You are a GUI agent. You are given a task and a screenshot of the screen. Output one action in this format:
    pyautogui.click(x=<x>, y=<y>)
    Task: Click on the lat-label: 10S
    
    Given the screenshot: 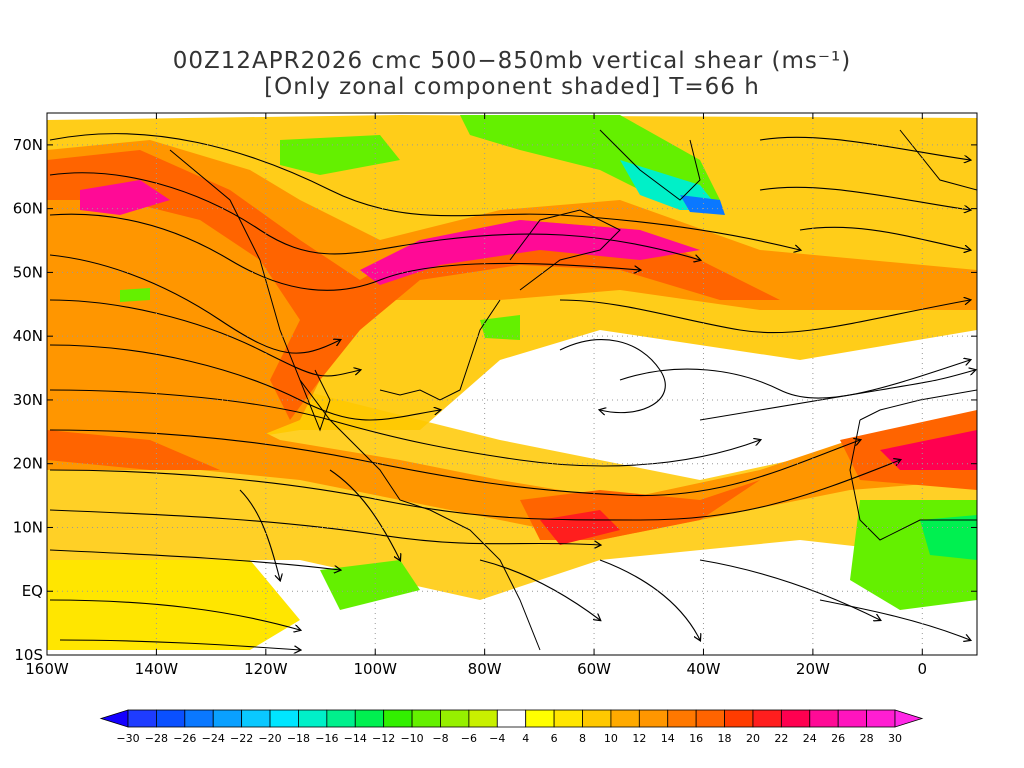 What is the action you would take?
    pyautogui.click(x=28, y=655)
    